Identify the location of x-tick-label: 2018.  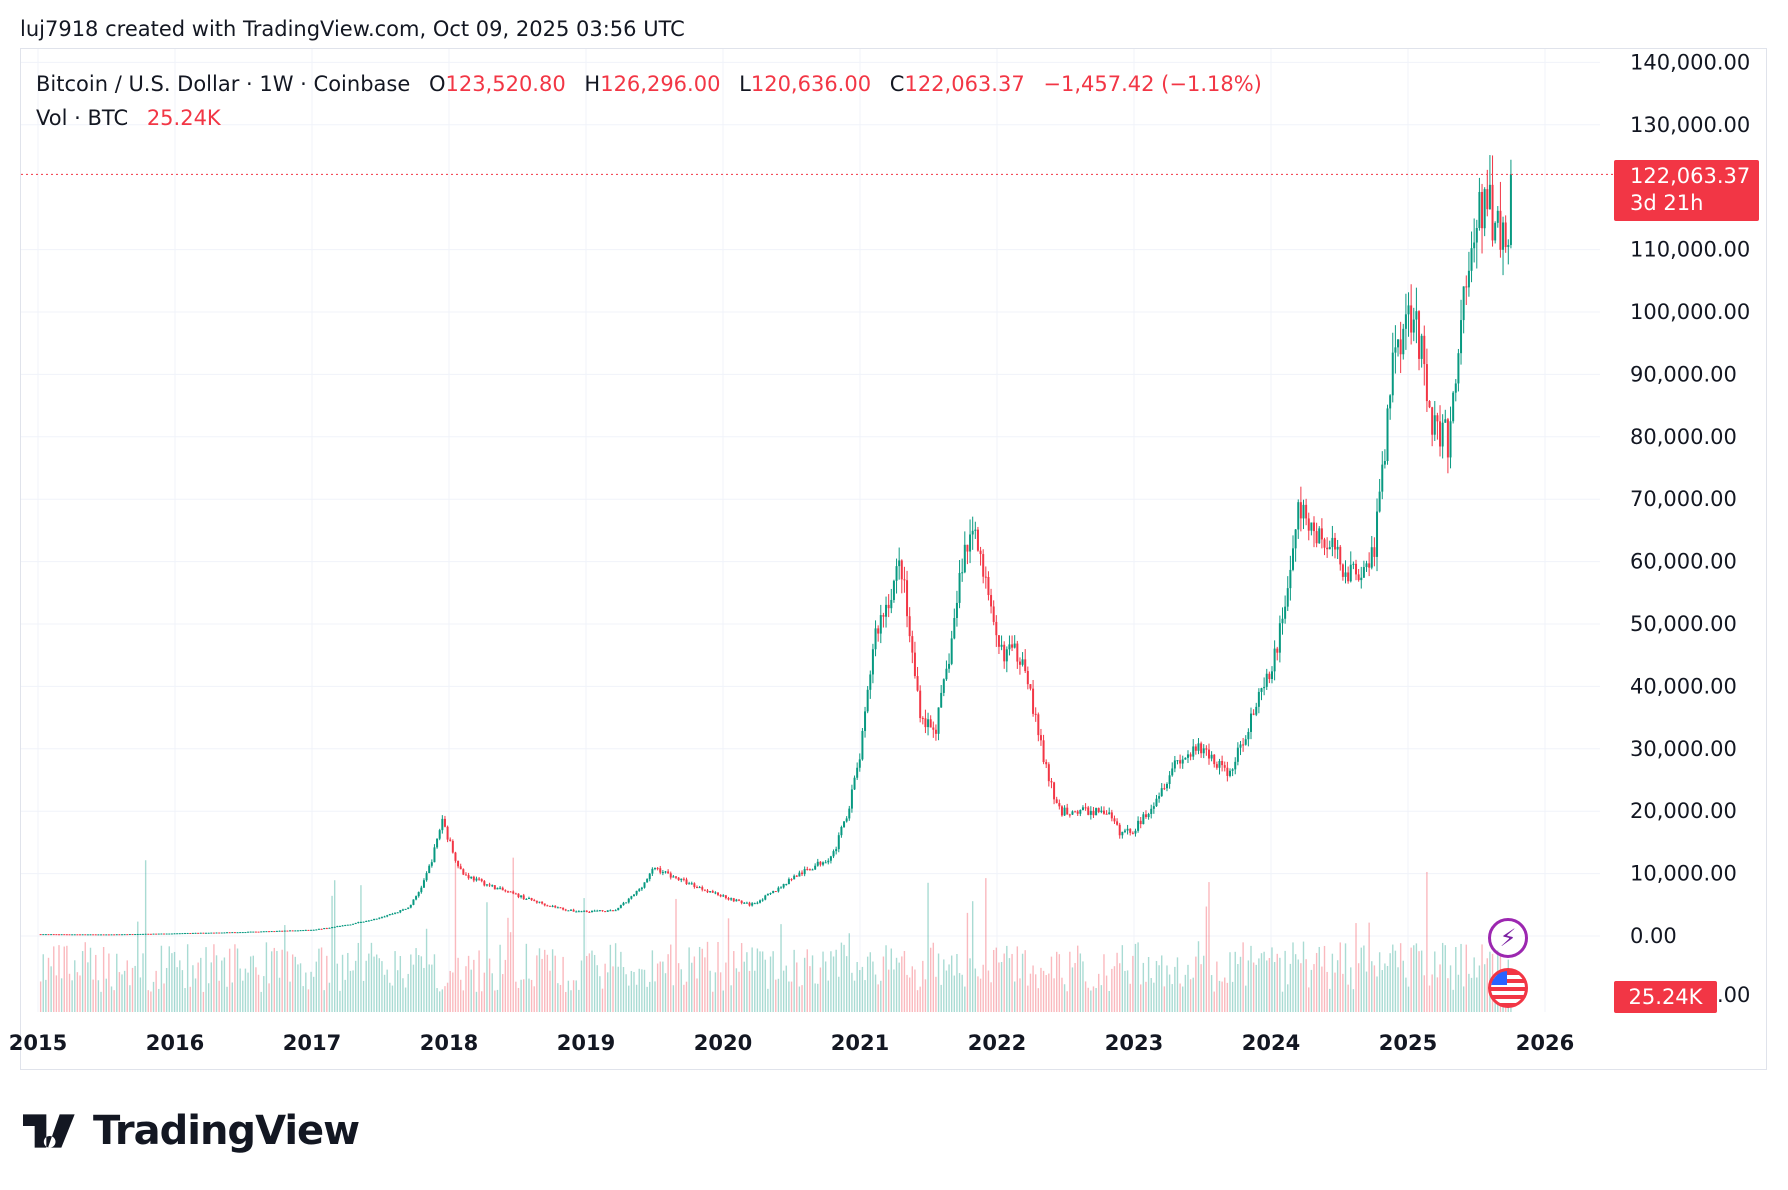
(449, 1043).